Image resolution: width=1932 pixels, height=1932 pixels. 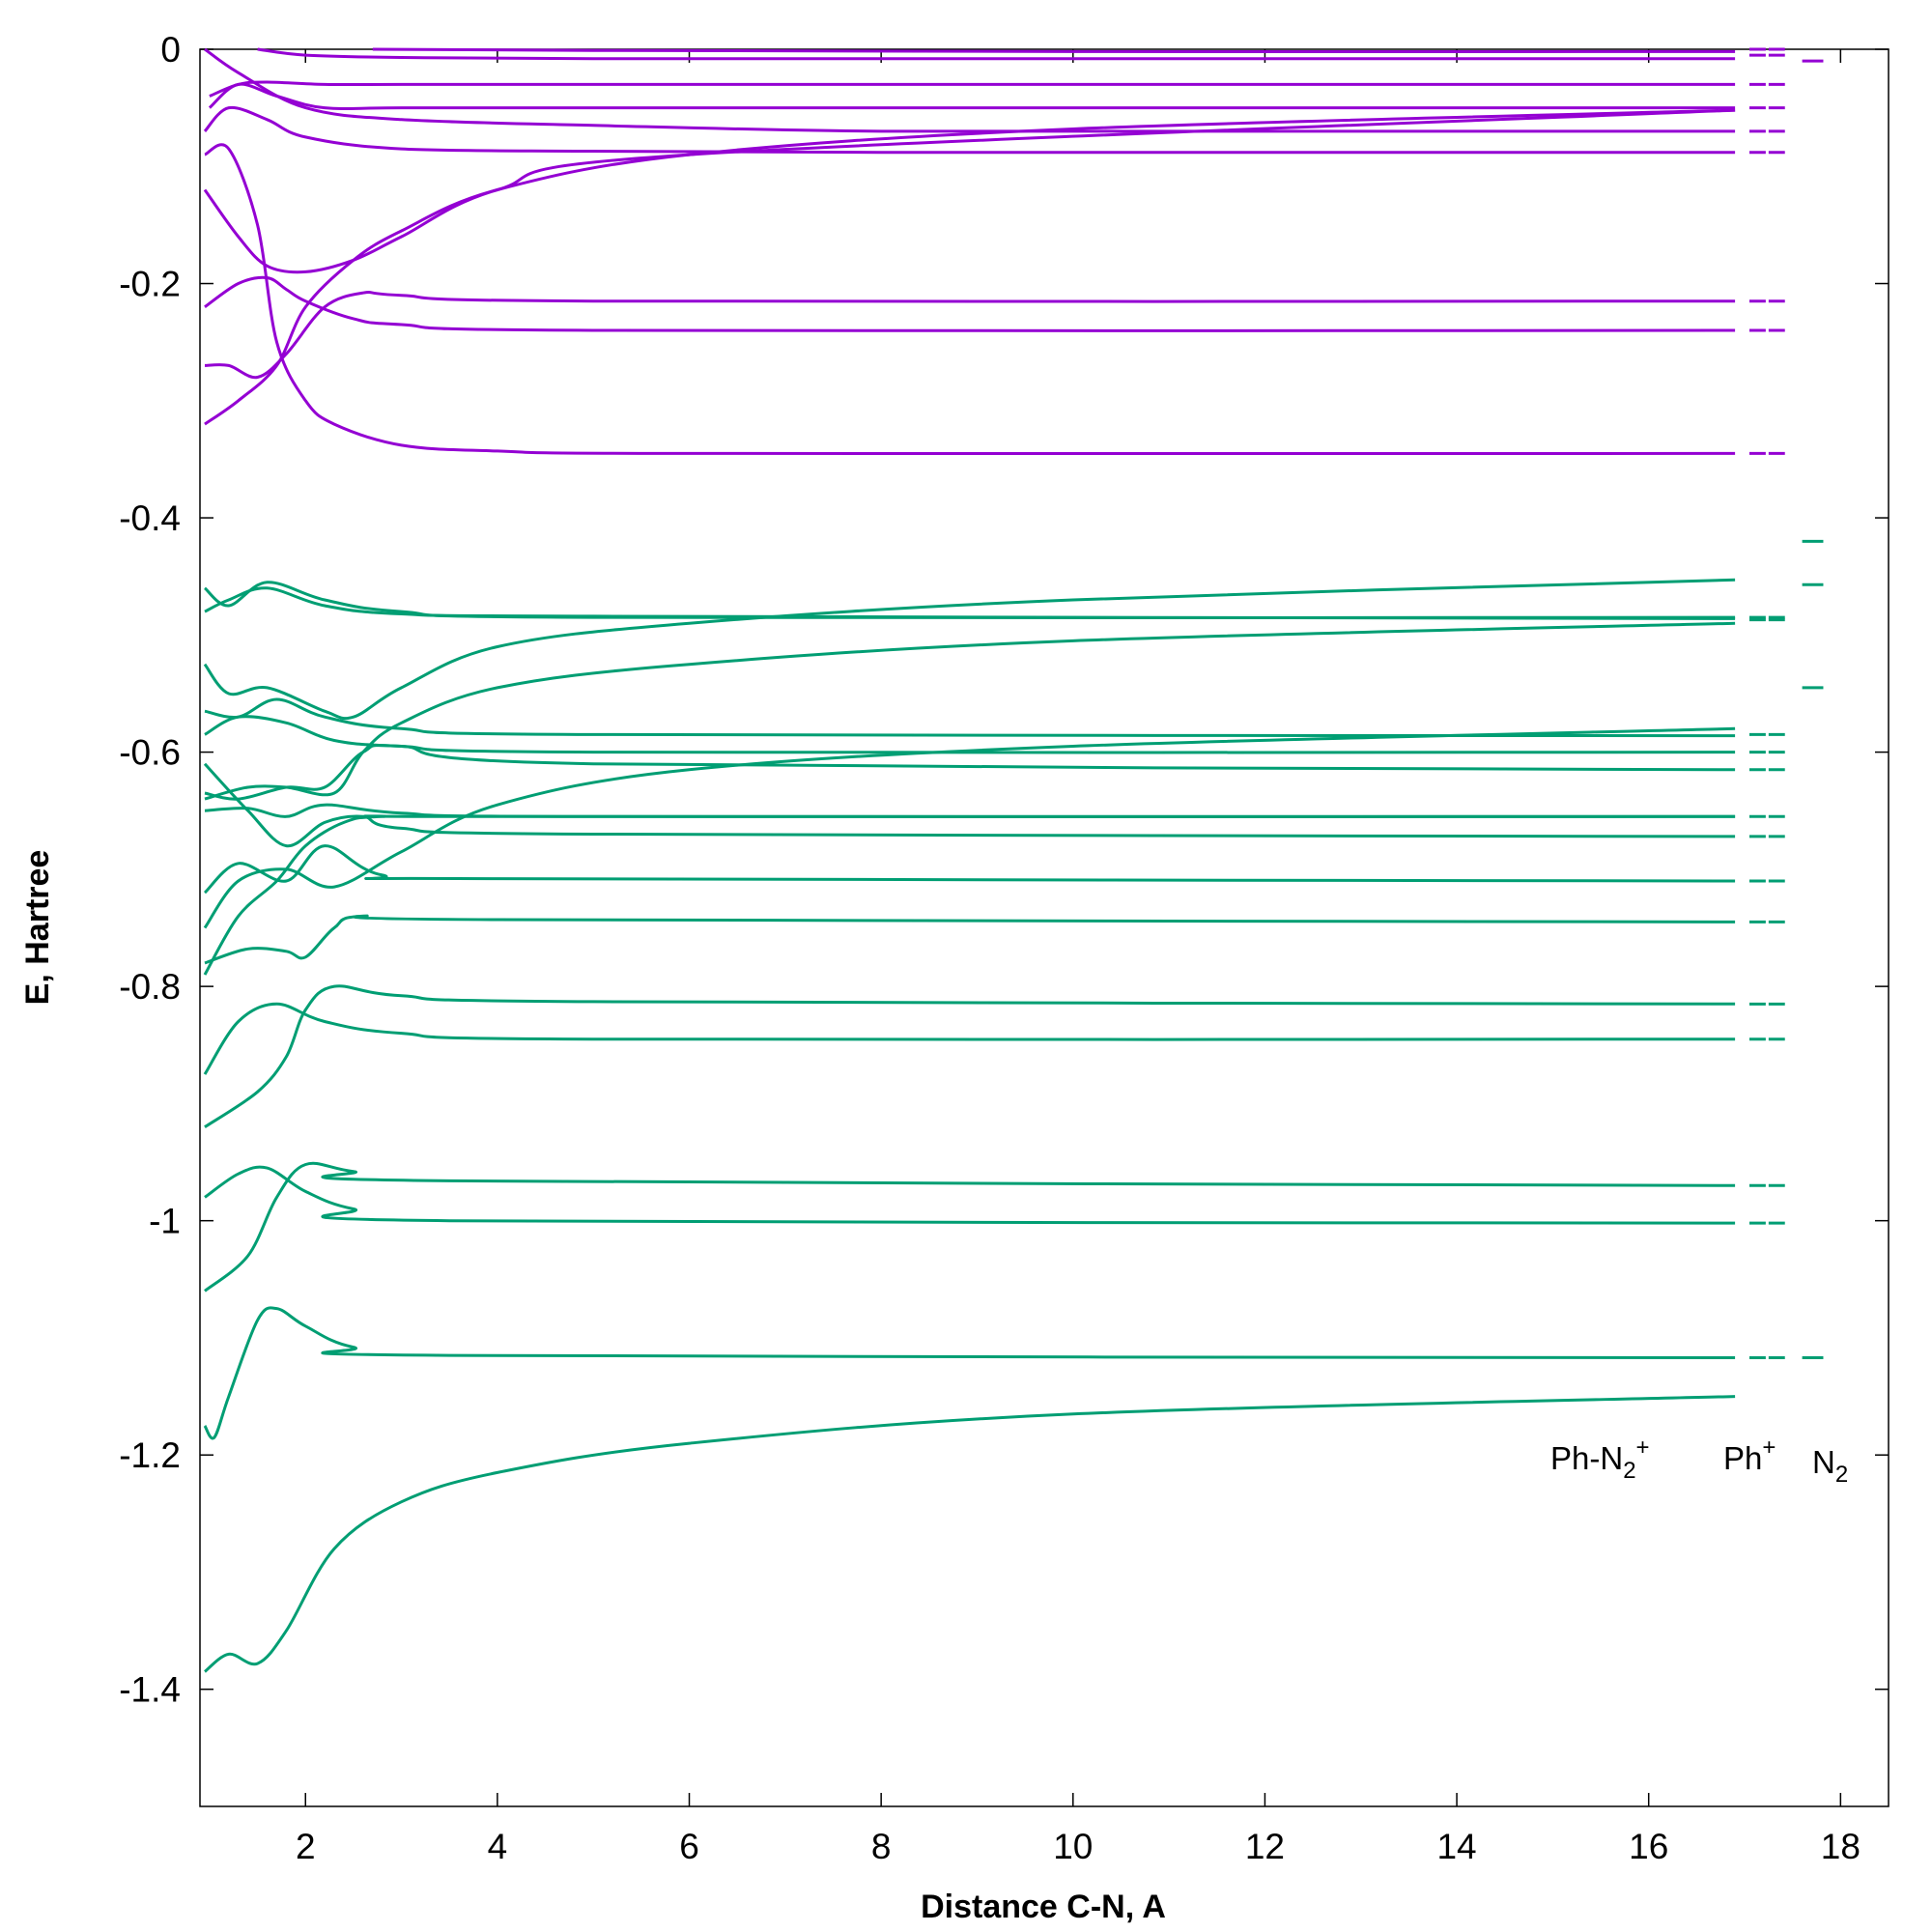 I want to click on x-tick-label: 2, so click(x=306, y=1846).